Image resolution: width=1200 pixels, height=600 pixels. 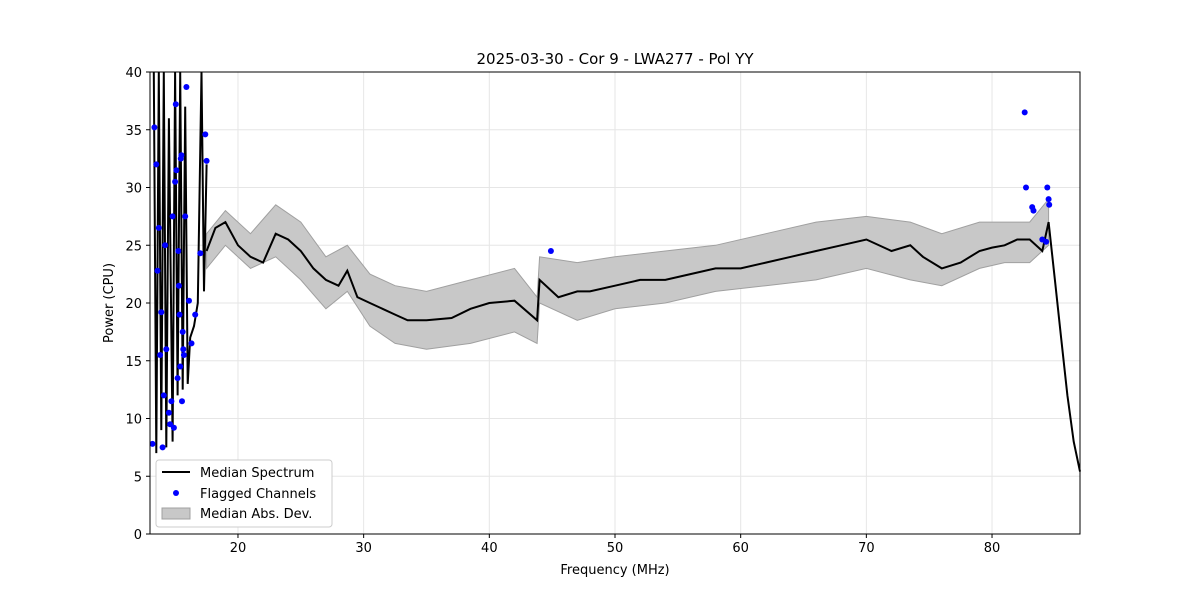 I want to click on legend-box, so click(x=244, y=493).